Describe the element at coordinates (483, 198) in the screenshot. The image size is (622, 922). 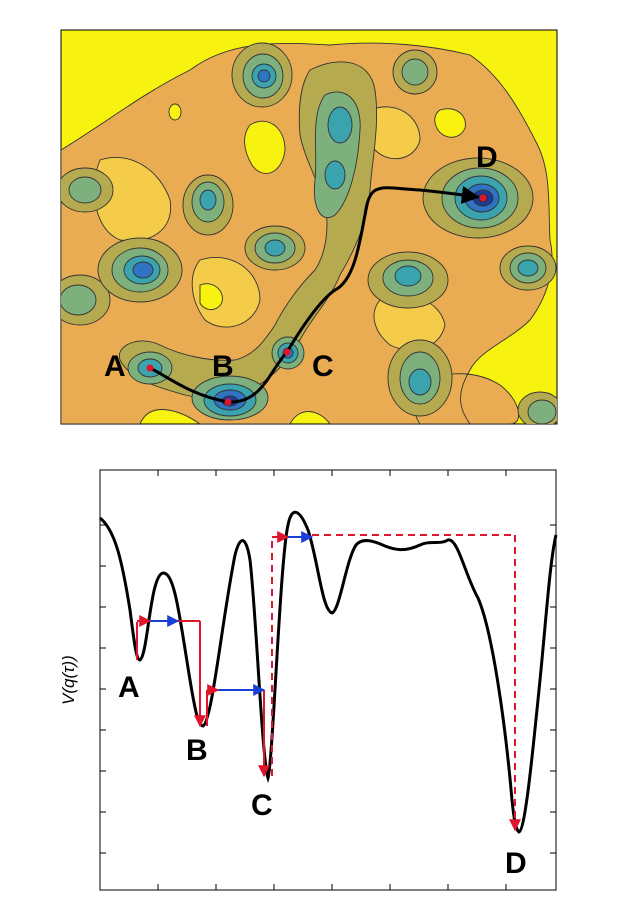
I see `marker-d` at that location.